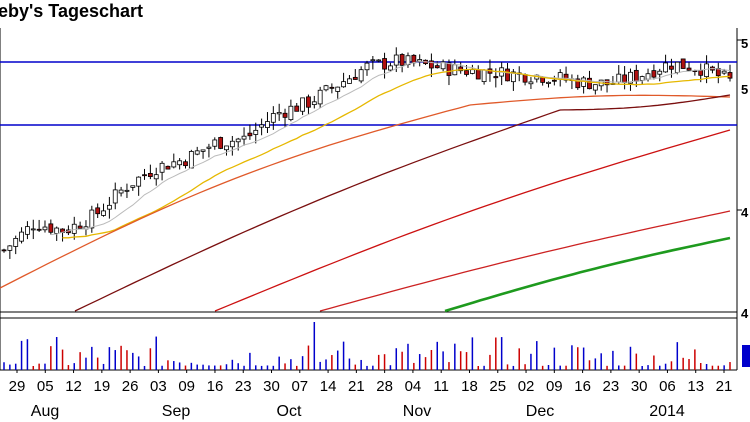 This screenshot has width=750, height=422. I want to click on x-tick-label: 19, so click(101, 386).